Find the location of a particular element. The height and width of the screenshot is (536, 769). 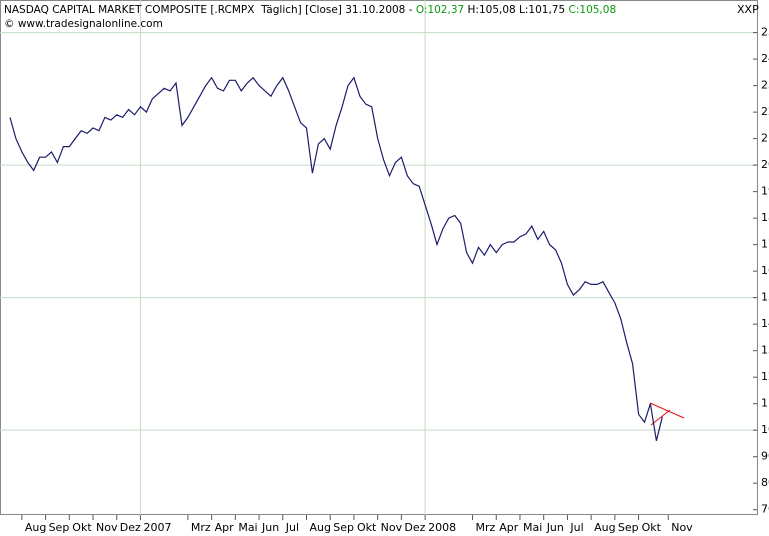

y-tick-label: 190 is located at coordinates (765, 191).